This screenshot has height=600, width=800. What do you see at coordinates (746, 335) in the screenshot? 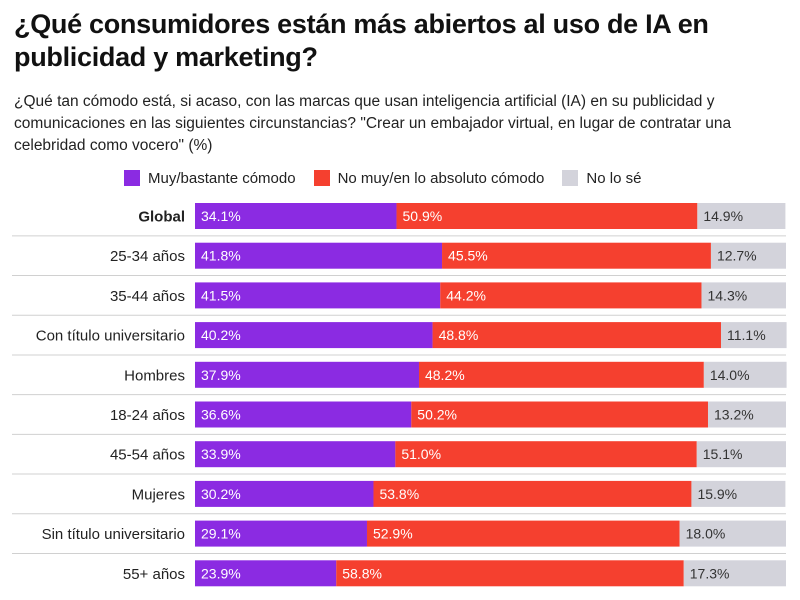
I see `data-label-dont-know: 11.1%` at bounding box center [746, 335].